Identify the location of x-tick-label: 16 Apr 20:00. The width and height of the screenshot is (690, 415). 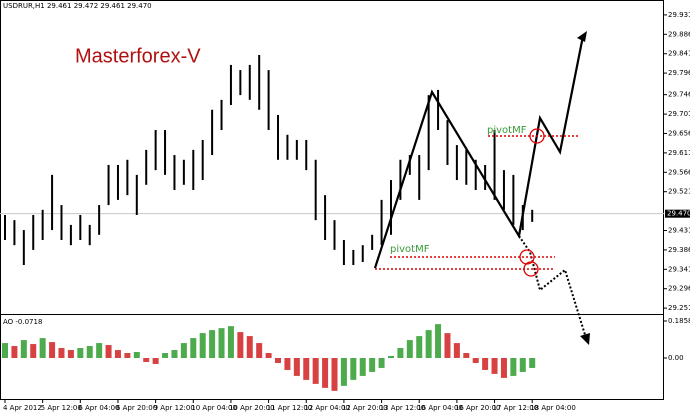
(478, 408).